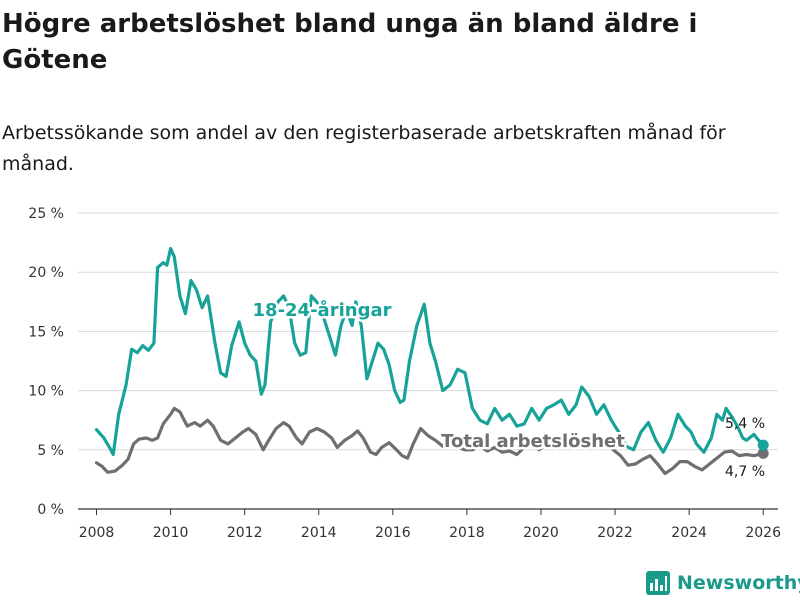 The image size is (800, 600). I want to click on x-tick-label: 2008, so click(97, 533).